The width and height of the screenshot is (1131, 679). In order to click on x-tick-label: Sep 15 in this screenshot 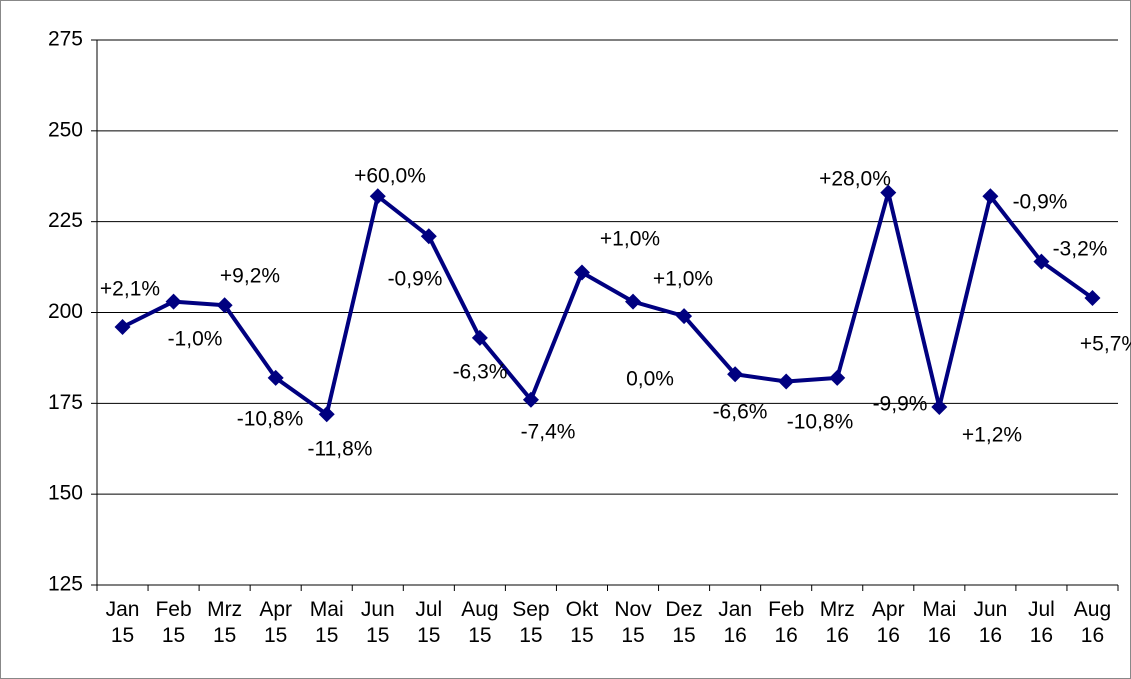, I will do `click(531, 622)`.